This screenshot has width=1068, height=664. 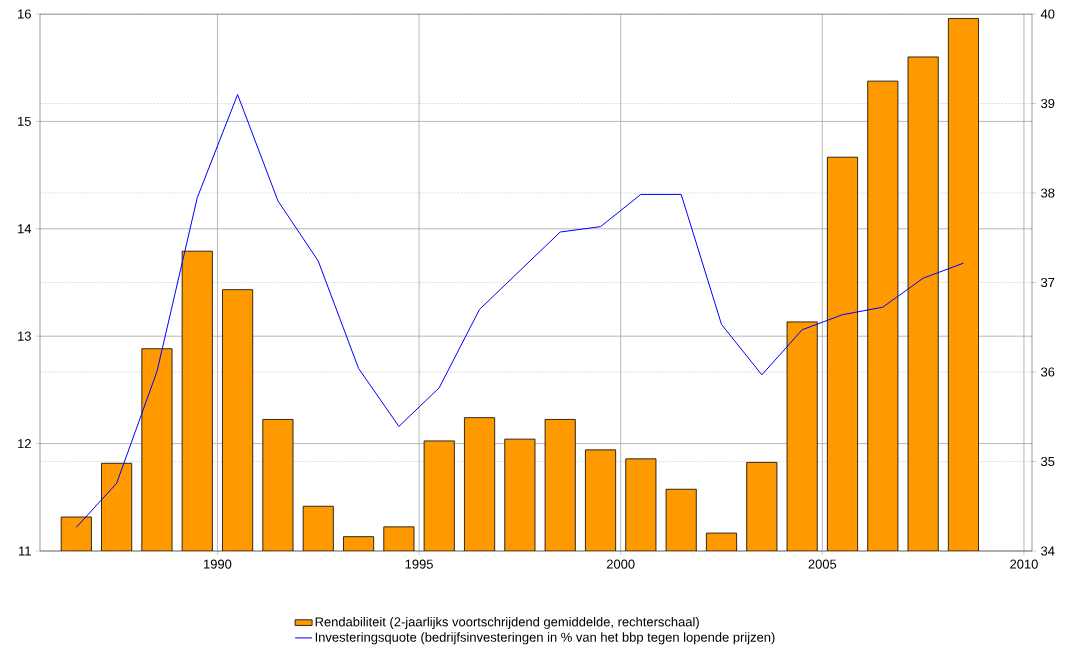 What do you see at coordinates (545, 638) in the screenshot?
I see `legend-label: Investeringsquote (bedrijfsinvesteringen in % van het bbp tegen lopende prijzen)` at bounding box center [545, 638].